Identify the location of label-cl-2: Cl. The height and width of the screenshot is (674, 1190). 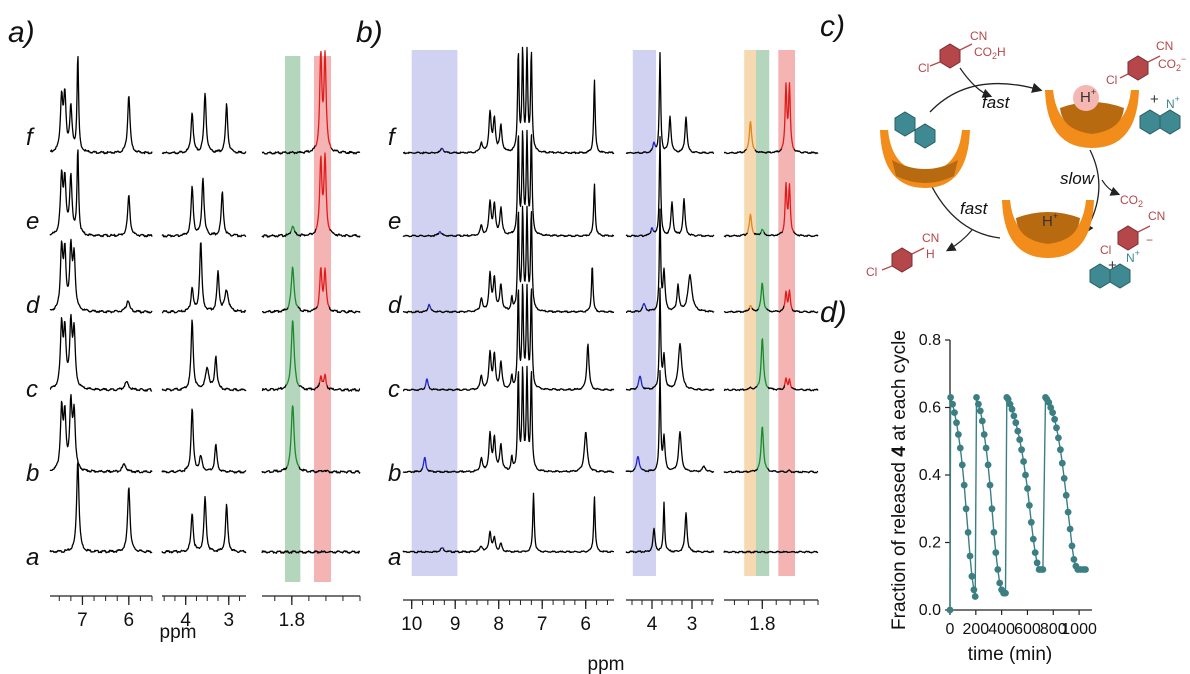
(1111, 80).